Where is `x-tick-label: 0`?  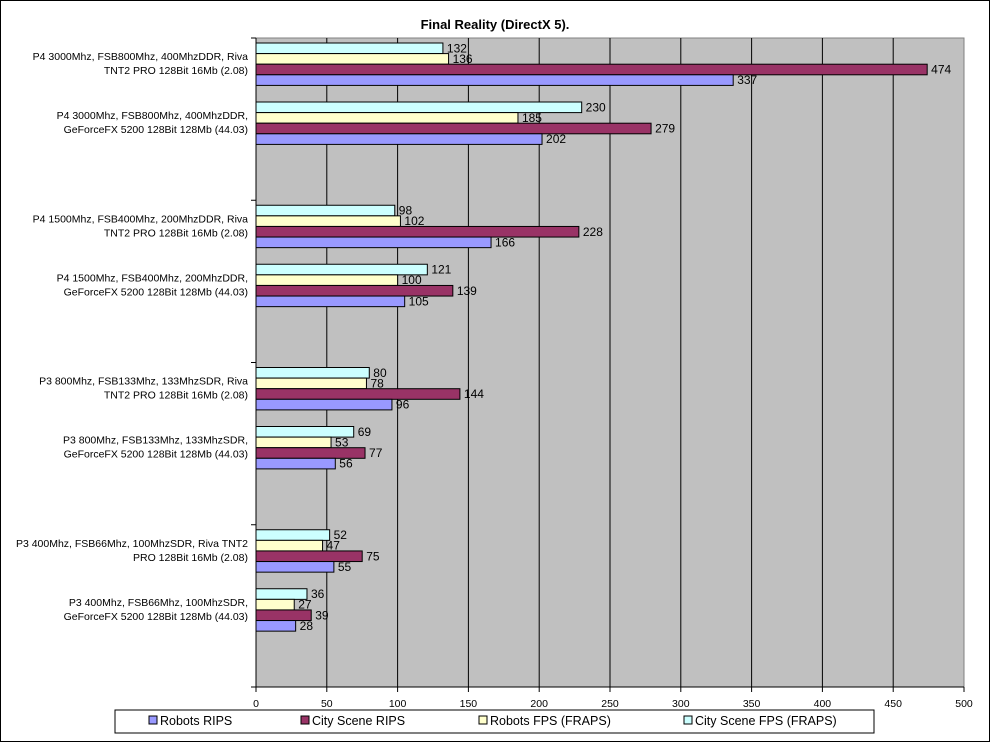
x-tick-label: 0 is located at coordinates (256, 704).